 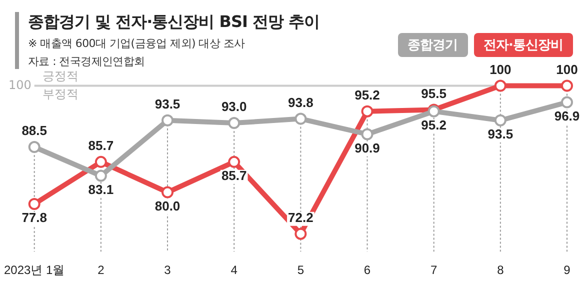 I want to click on x-tick-label: 3, so click(x=168, y=270).